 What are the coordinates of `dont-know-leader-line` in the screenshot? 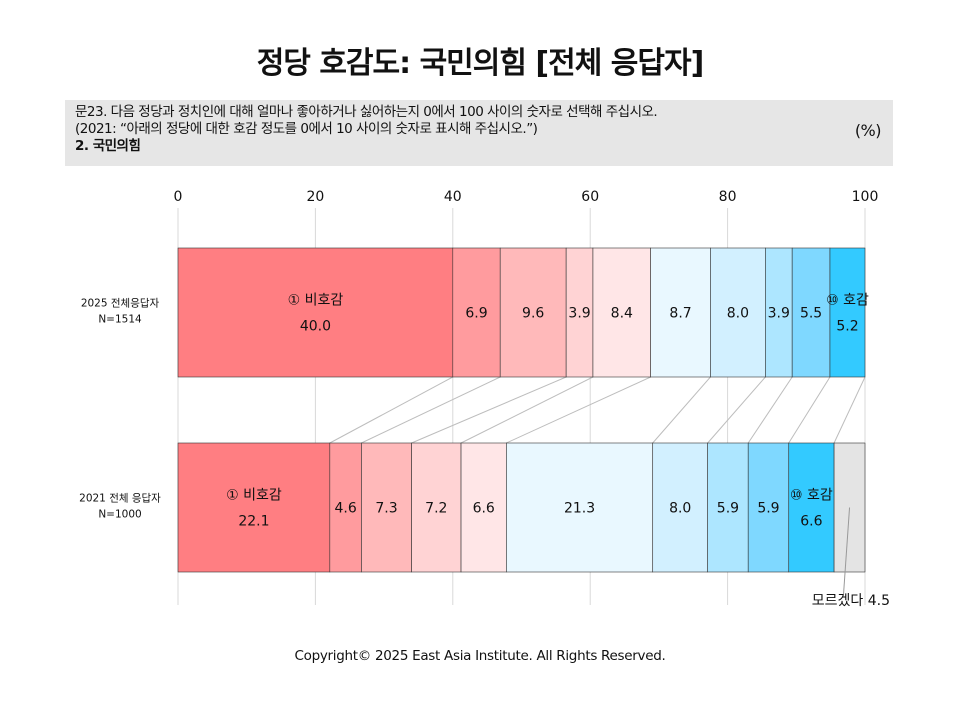 It's located at (847, 551).